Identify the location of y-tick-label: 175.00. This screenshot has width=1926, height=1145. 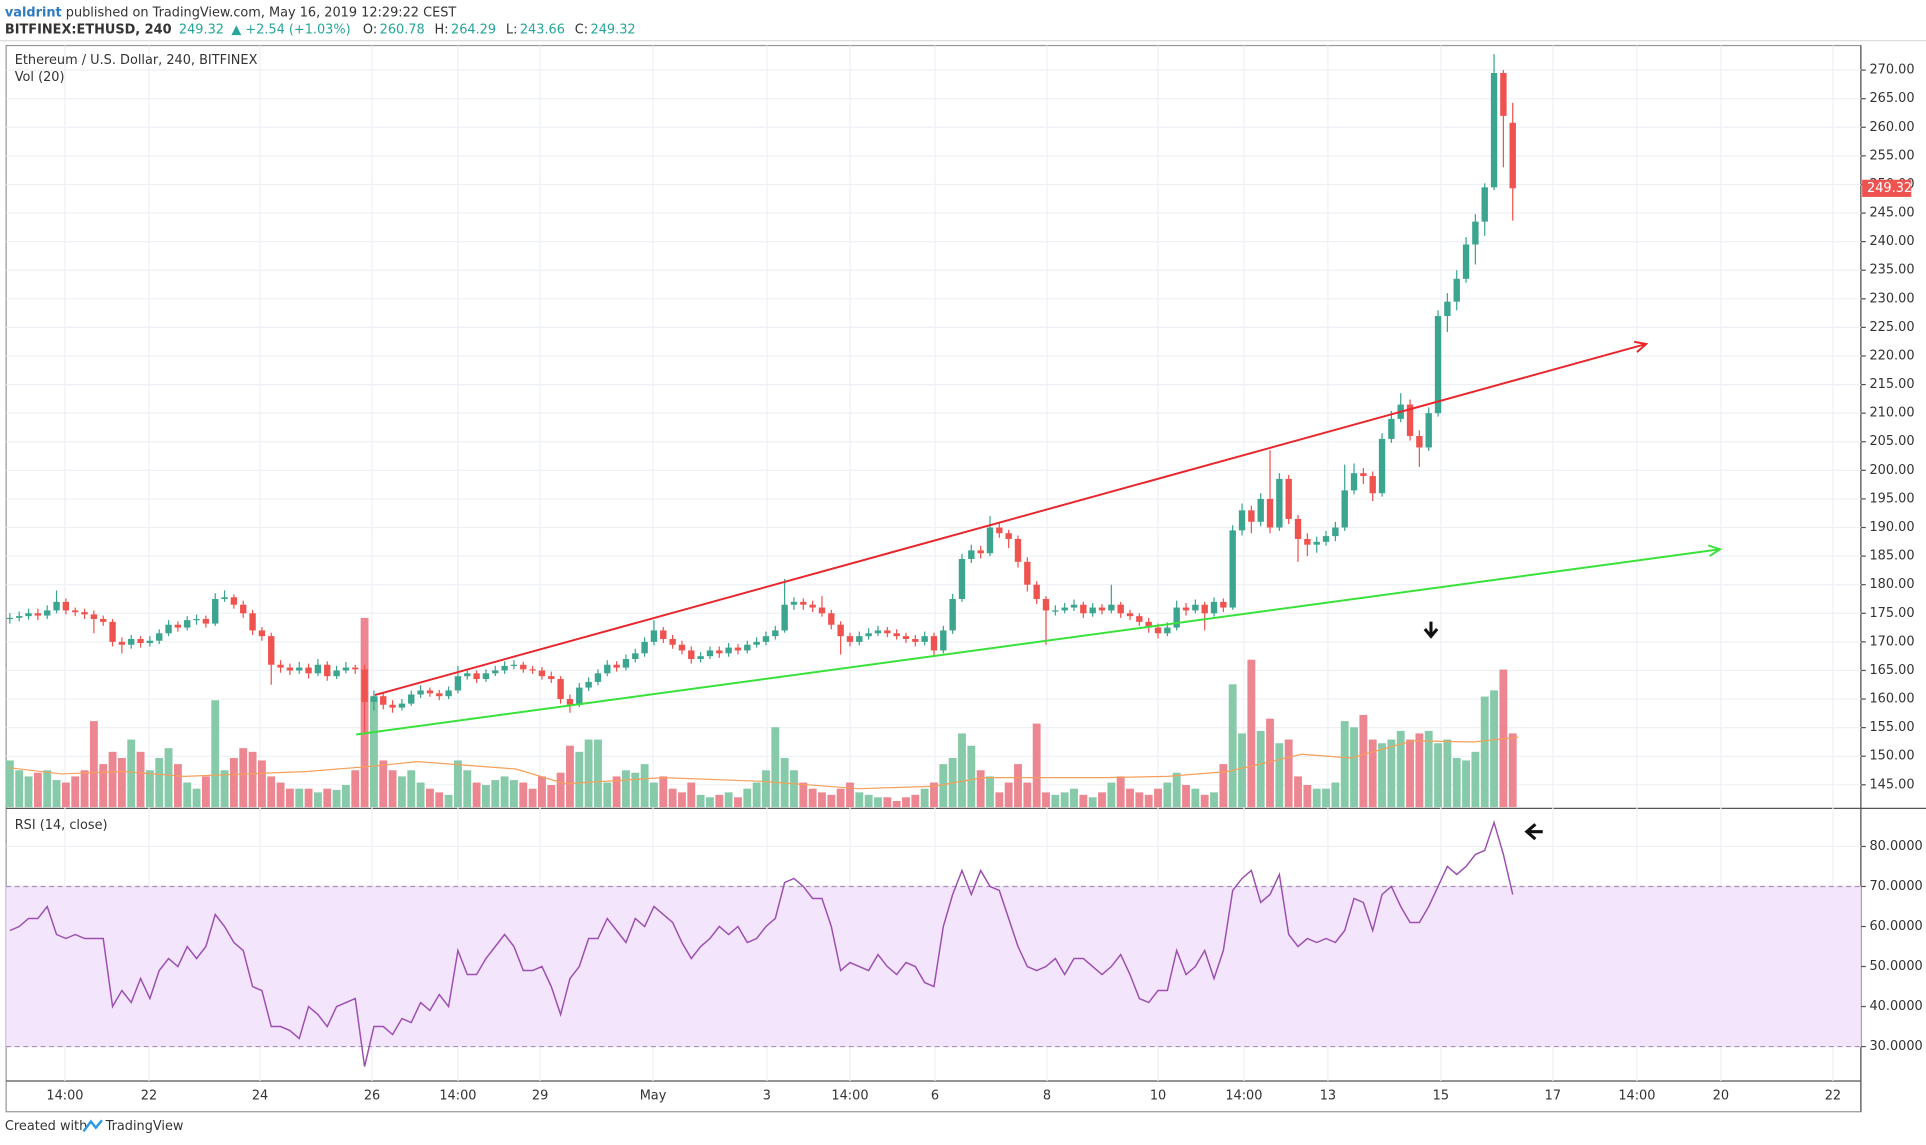
(1891, 613).